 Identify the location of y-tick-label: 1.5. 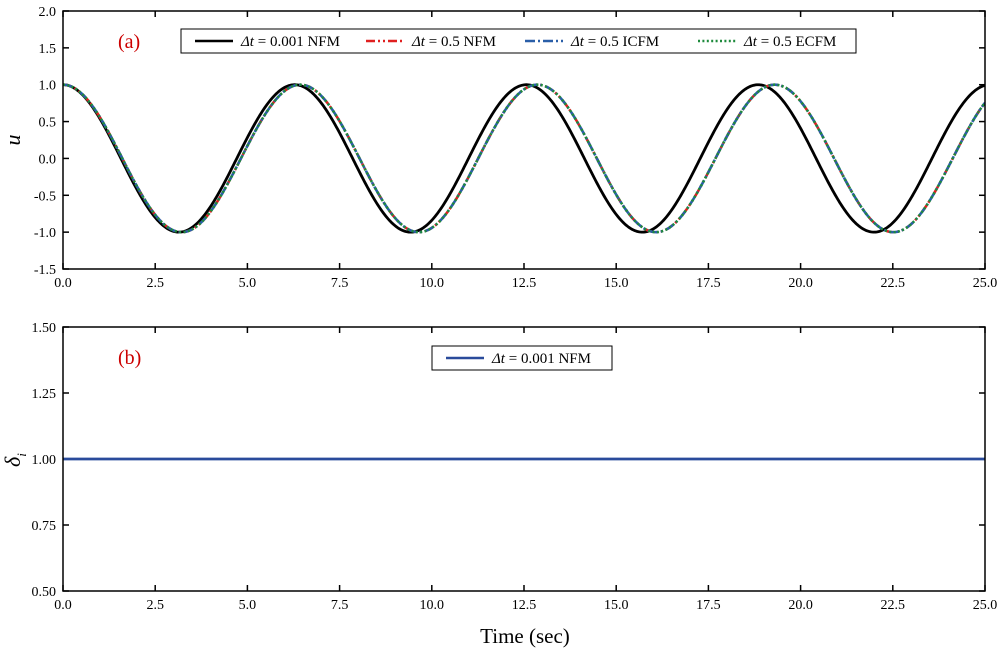
(48, 49).